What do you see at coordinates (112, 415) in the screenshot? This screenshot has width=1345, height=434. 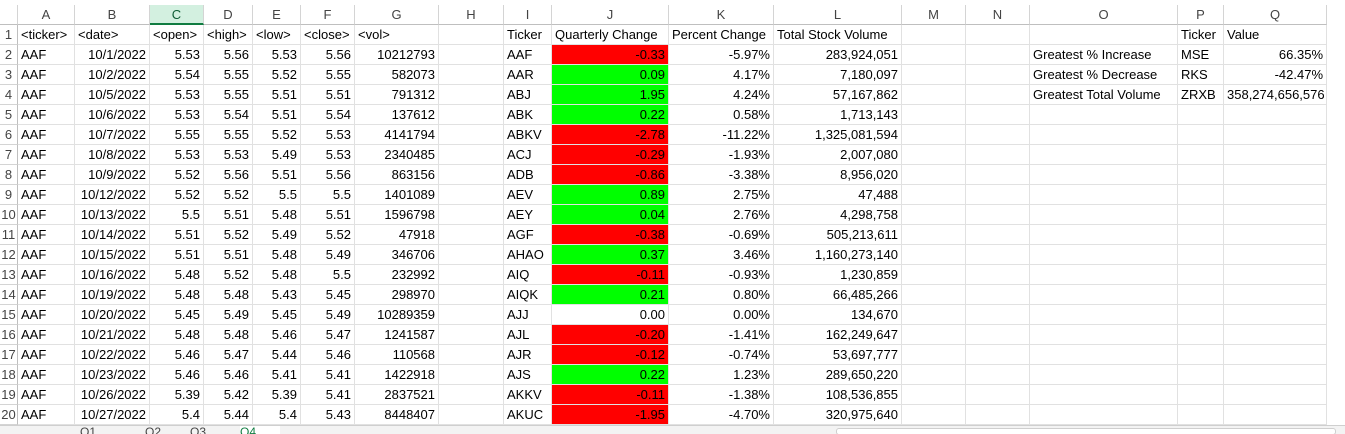 I see `date-cell: 10/27/2022` at bounding box center [112, 415].